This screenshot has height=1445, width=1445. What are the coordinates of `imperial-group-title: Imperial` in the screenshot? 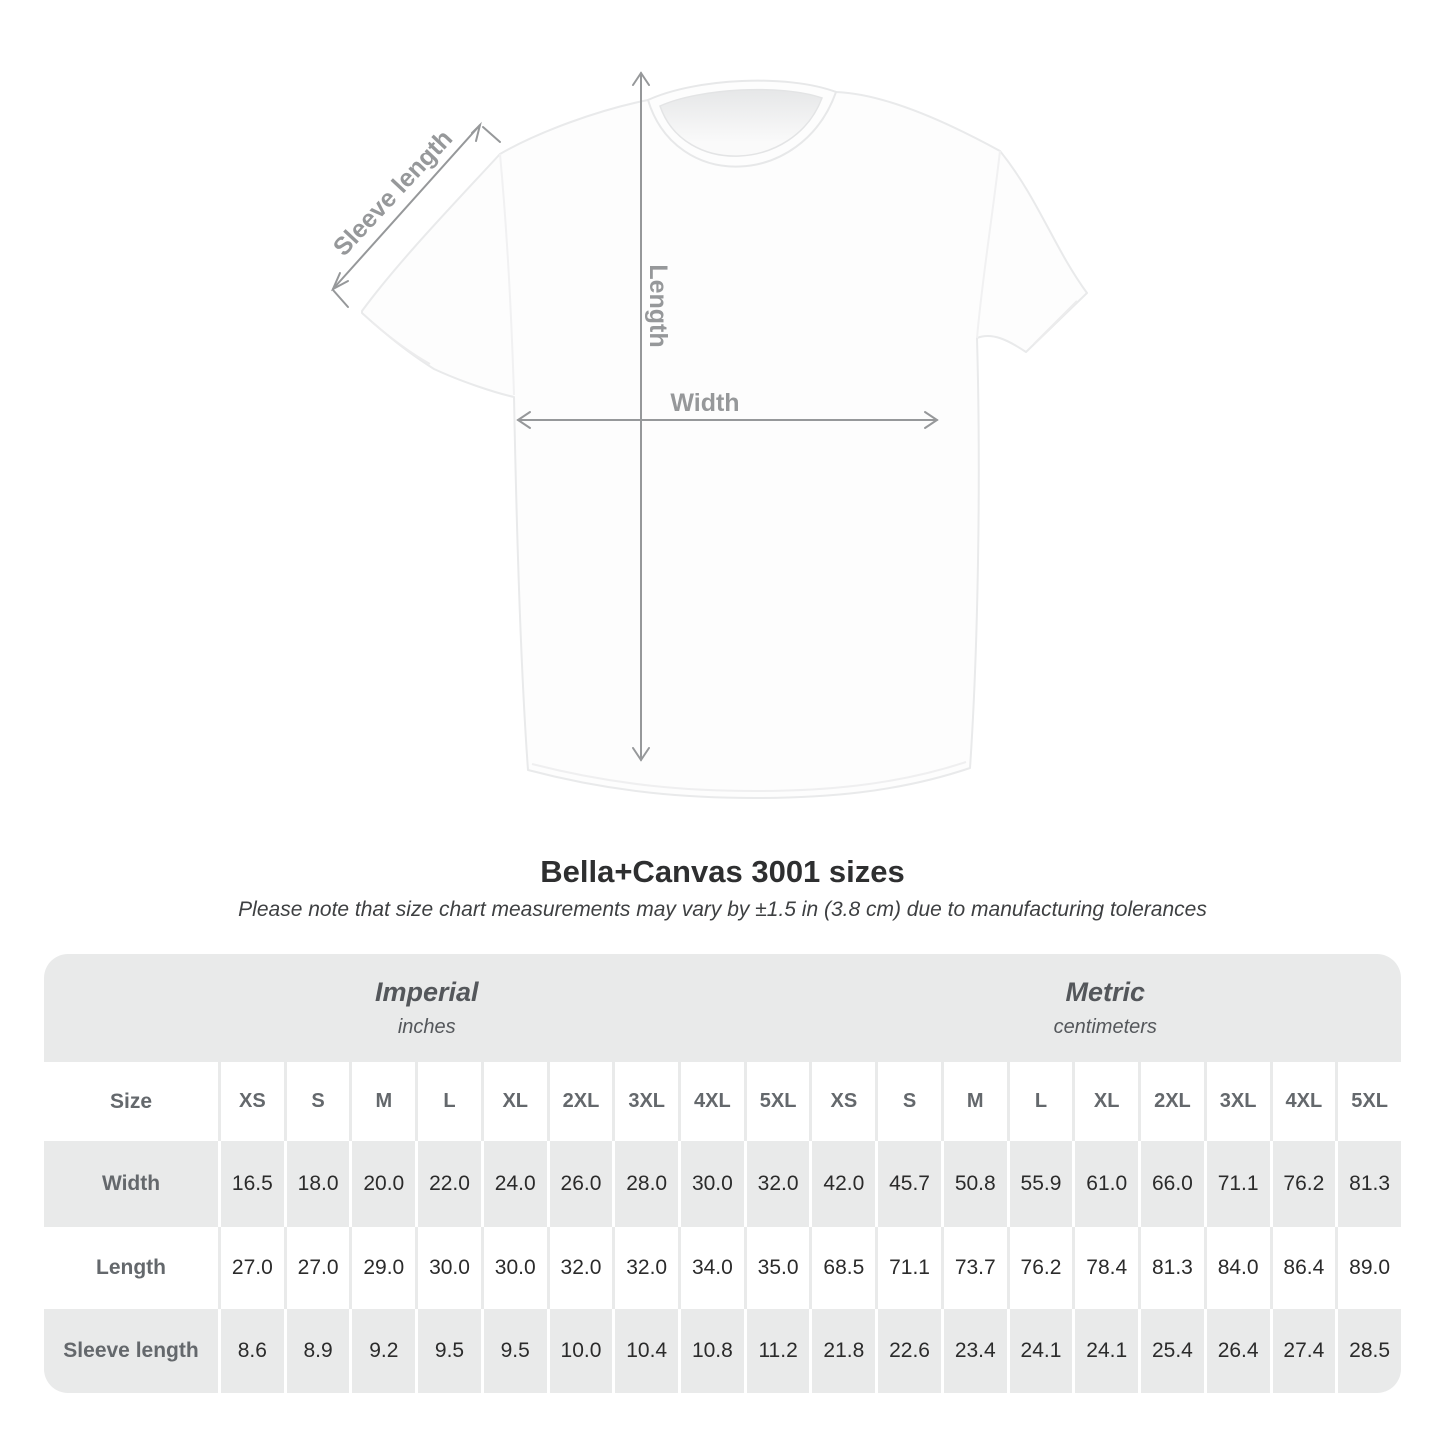 It's located at (426, 992).